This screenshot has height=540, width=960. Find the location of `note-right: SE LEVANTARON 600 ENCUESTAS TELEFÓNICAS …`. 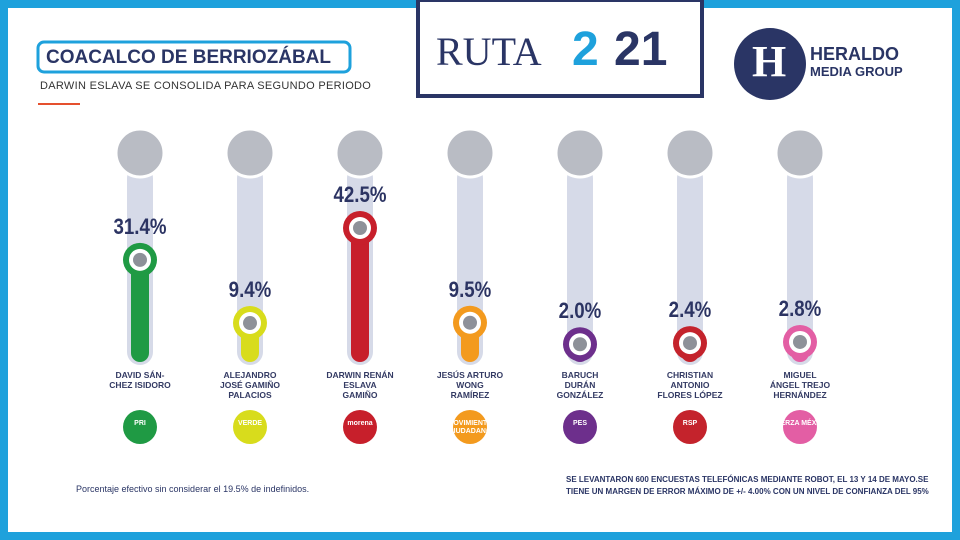

note-right: SE LEVANTARON 600 ENCUESTAS TELEFÓNICAS … is located at coordinates (747, 485).